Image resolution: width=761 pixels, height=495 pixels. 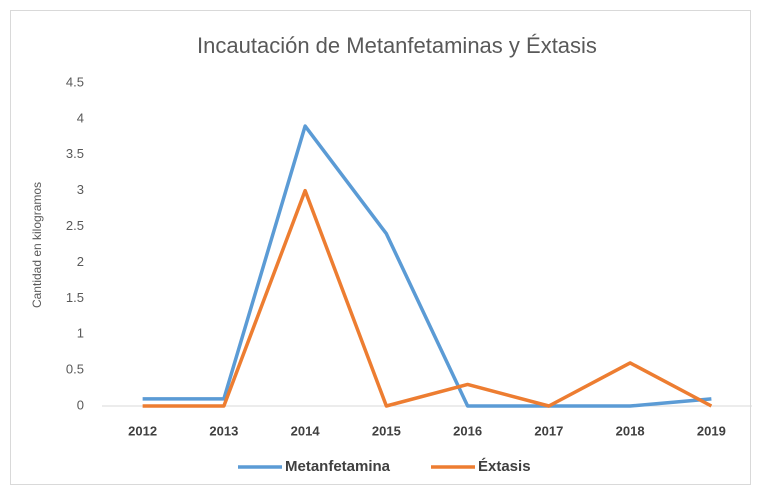 I want to click on x-tick-label: 2013, so click(x=223, y=430).